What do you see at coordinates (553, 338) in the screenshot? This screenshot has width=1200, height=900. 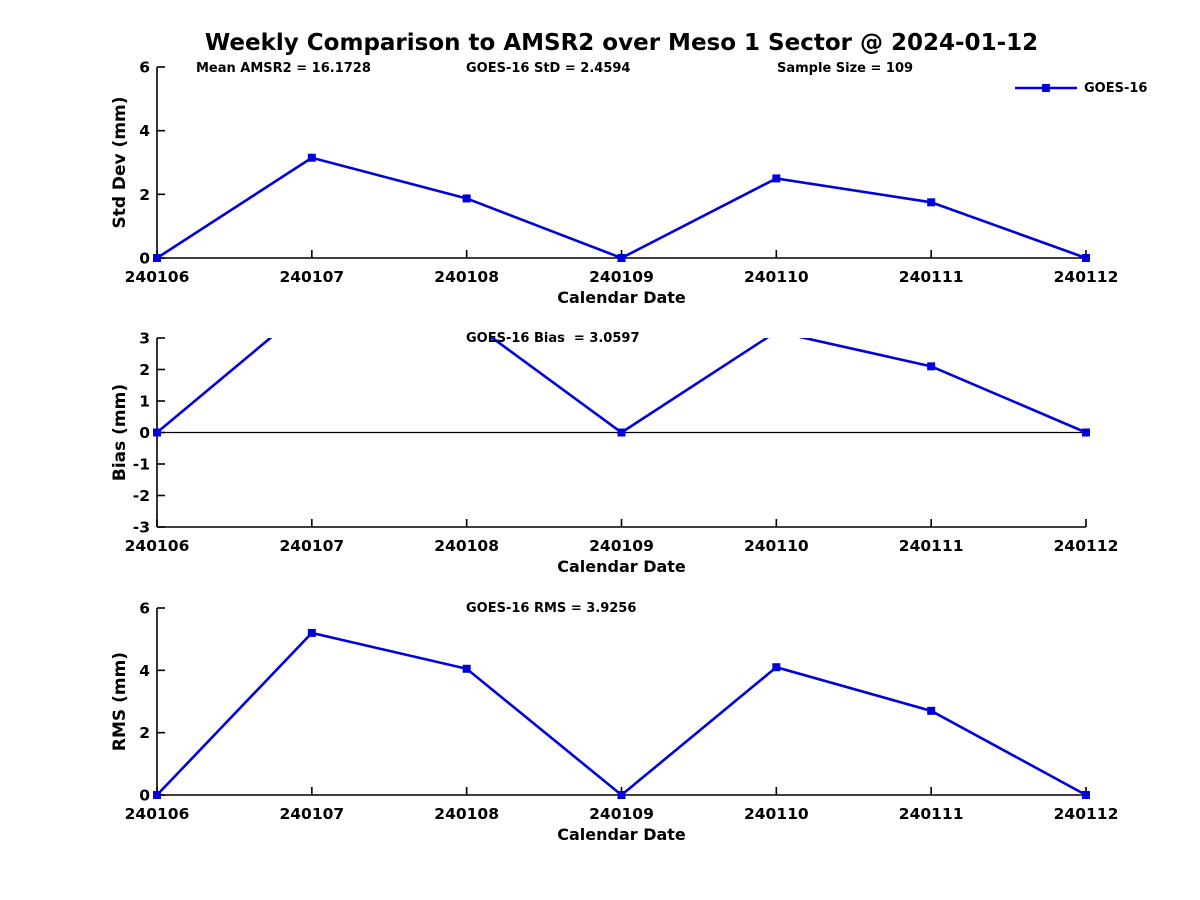 I see `panel-annotation: GOES-16 Bias = 3.0597` at bounding box center [553, 338].